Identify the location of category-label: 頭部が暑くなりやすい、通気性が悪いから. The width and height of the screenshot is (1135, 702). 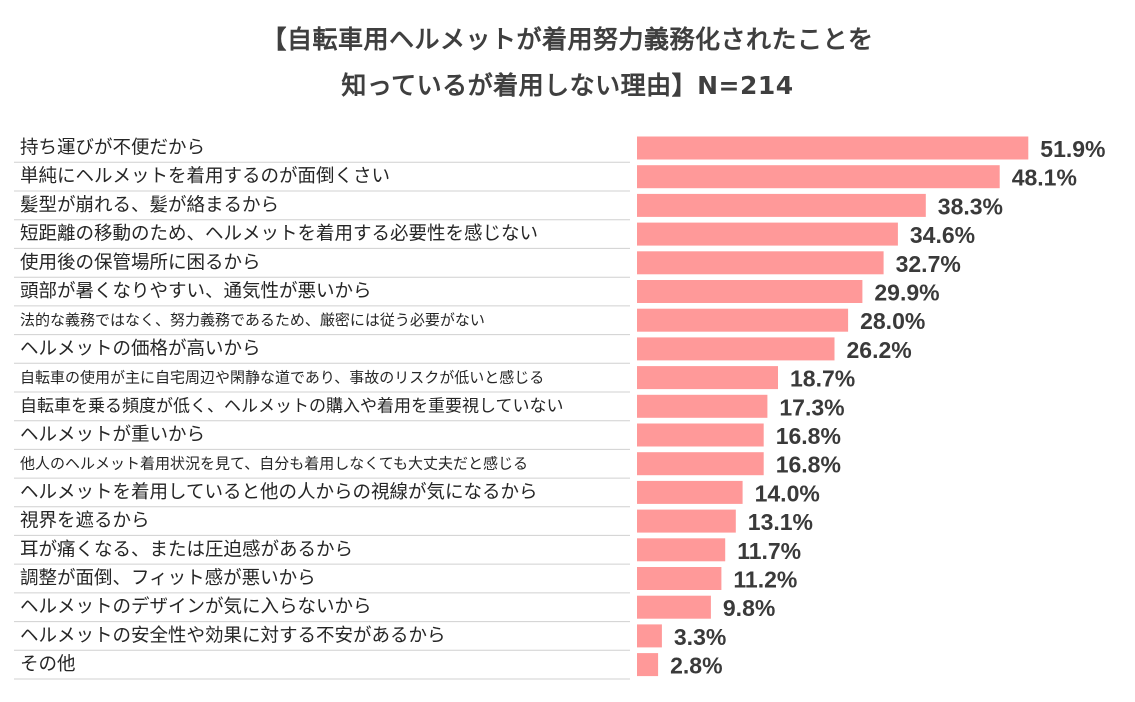
(196, 291).